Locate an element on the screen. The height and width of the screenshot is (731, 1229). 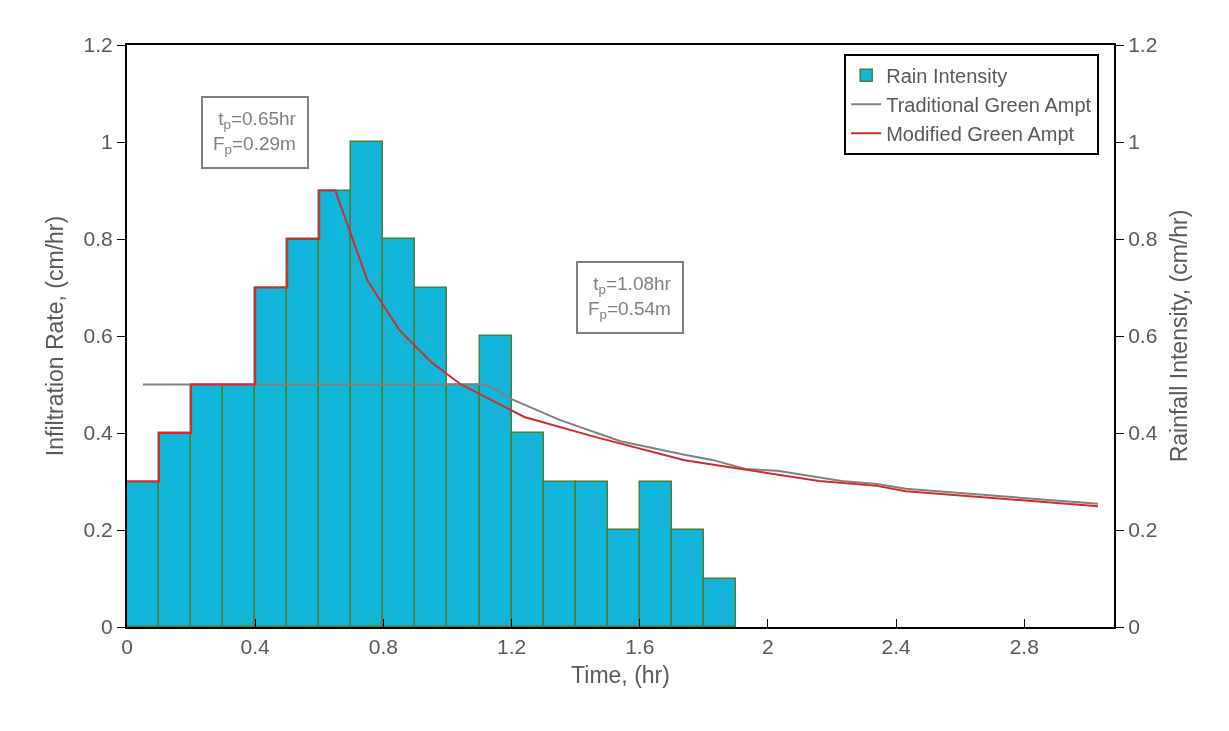
y2-tick-label: 1.2 is located at coordinates (1143, 45).